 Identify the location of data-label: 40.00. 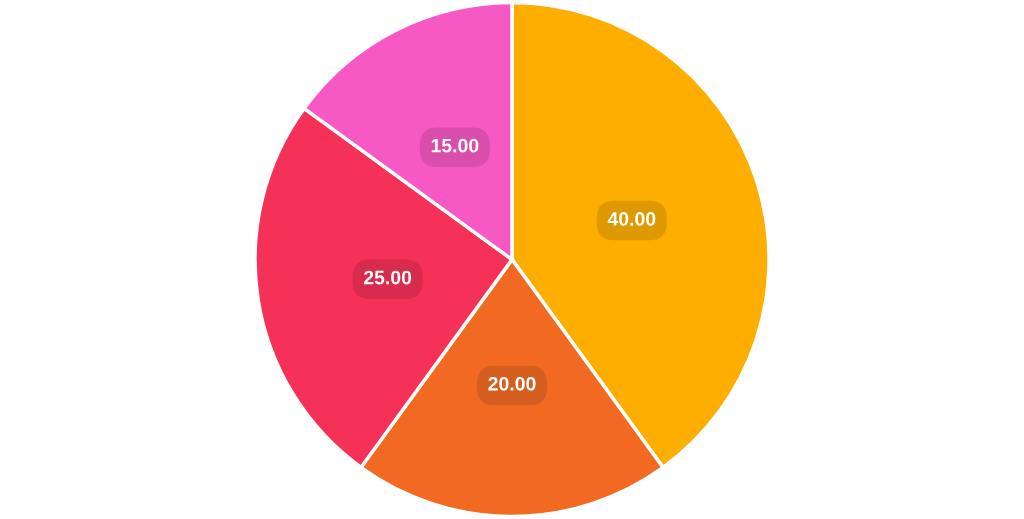
(631, 219).